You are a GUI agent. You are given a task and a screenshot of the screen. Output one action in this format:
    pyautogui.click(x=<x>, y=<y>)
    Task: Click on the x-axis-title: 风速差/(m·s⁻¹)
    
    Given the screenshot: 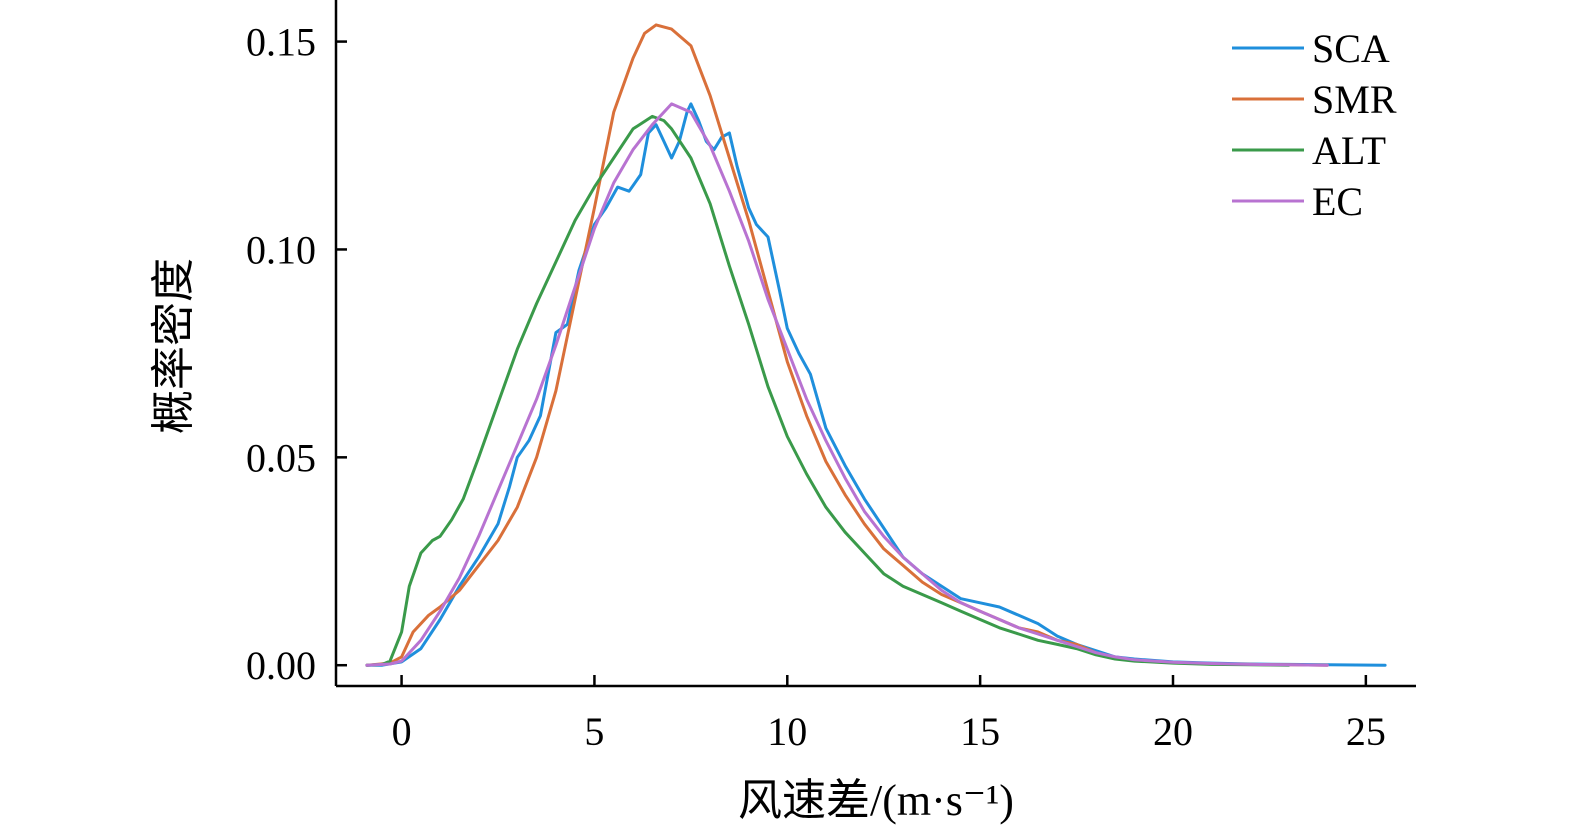 What is the action you would take?
    pyautogui.click(x=876, y=800)
    